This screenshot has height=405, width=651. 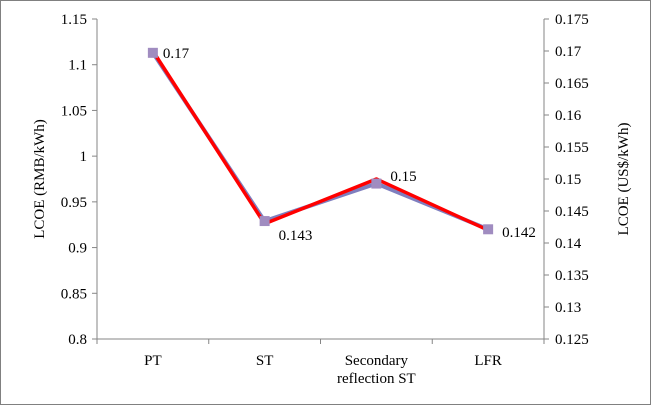 What do you see at coordinates (323, 370) in the screenshot?
I see `category-labels: PT ST Secondary reflection ST LFR` at bounding box center [323, 370].